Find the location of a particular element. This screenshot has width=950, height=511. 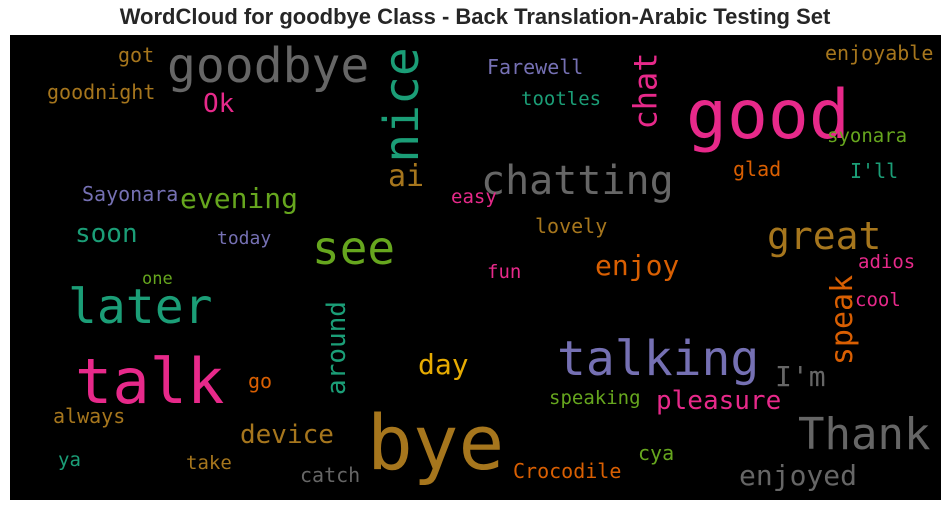

word-day: day is located at coordinates (443, 364).